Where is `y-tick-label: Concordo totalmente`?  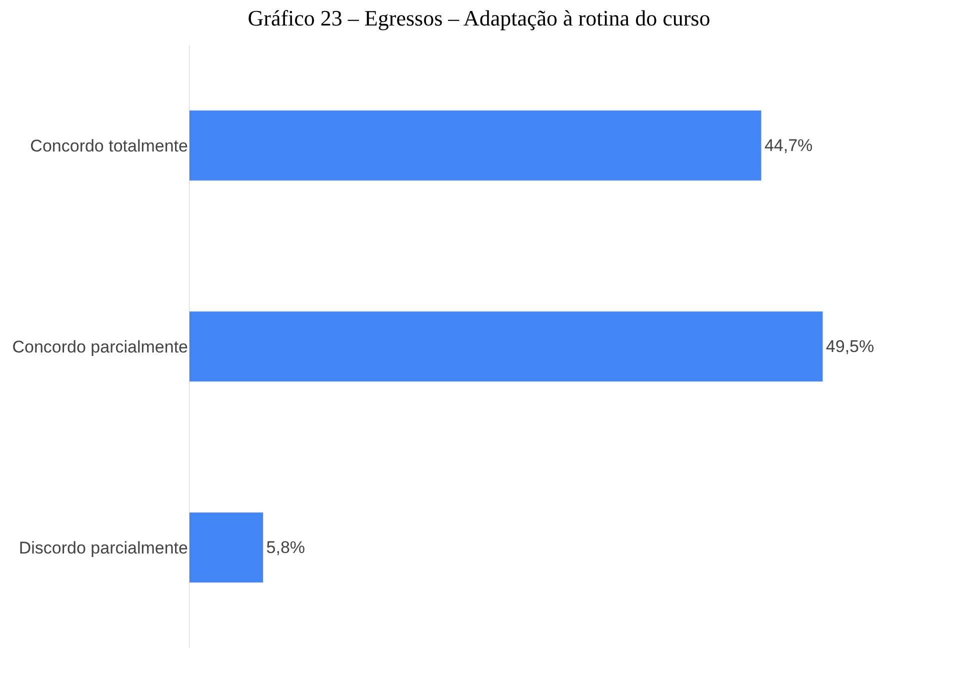
y-tick-label: Concordo totalmente is located at coordinates (109, 146).